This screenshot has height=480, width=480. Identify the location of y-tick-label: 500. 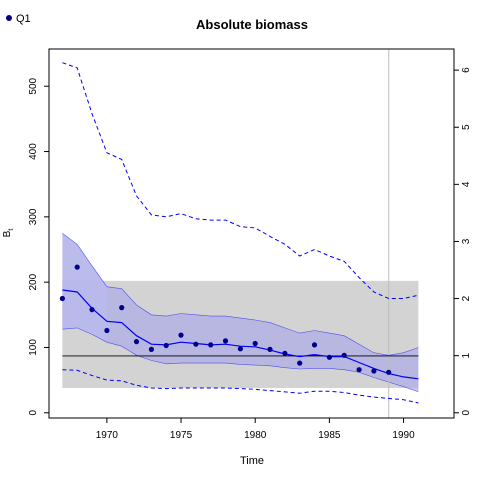
(33, 85).